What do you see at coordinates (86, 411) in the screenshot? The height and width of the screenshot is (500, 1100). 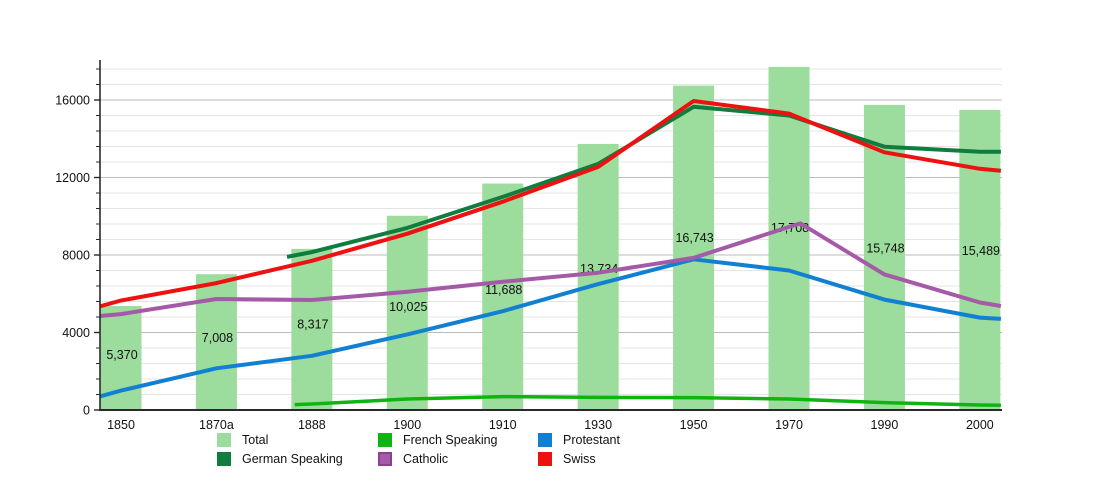 I see `y-axis-tick-label: 0` at bounding box center [86, 411].